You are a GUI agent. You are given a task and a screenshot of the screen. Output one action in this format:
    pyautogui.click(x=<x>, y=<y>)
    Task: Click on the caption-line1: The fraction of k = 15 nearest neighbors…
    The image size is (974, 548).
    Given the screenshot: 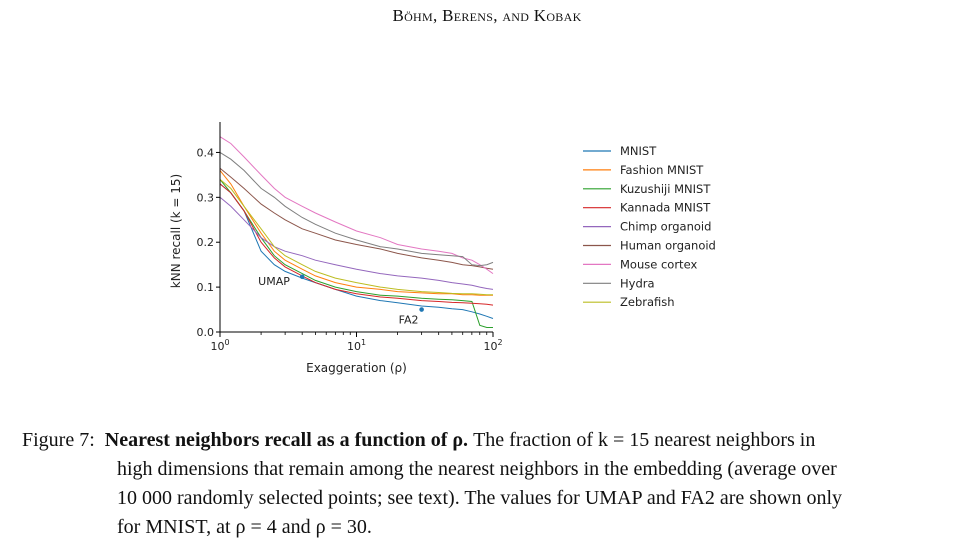 What is the action you would take?
    pyautogui.click(x=644, y=440)
    